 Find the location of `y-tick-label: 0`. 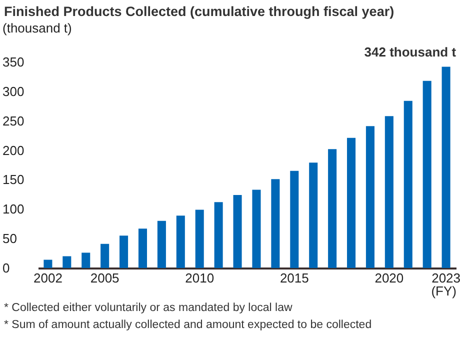

y-tick-label: 0 is located at coordinates (6, 268).